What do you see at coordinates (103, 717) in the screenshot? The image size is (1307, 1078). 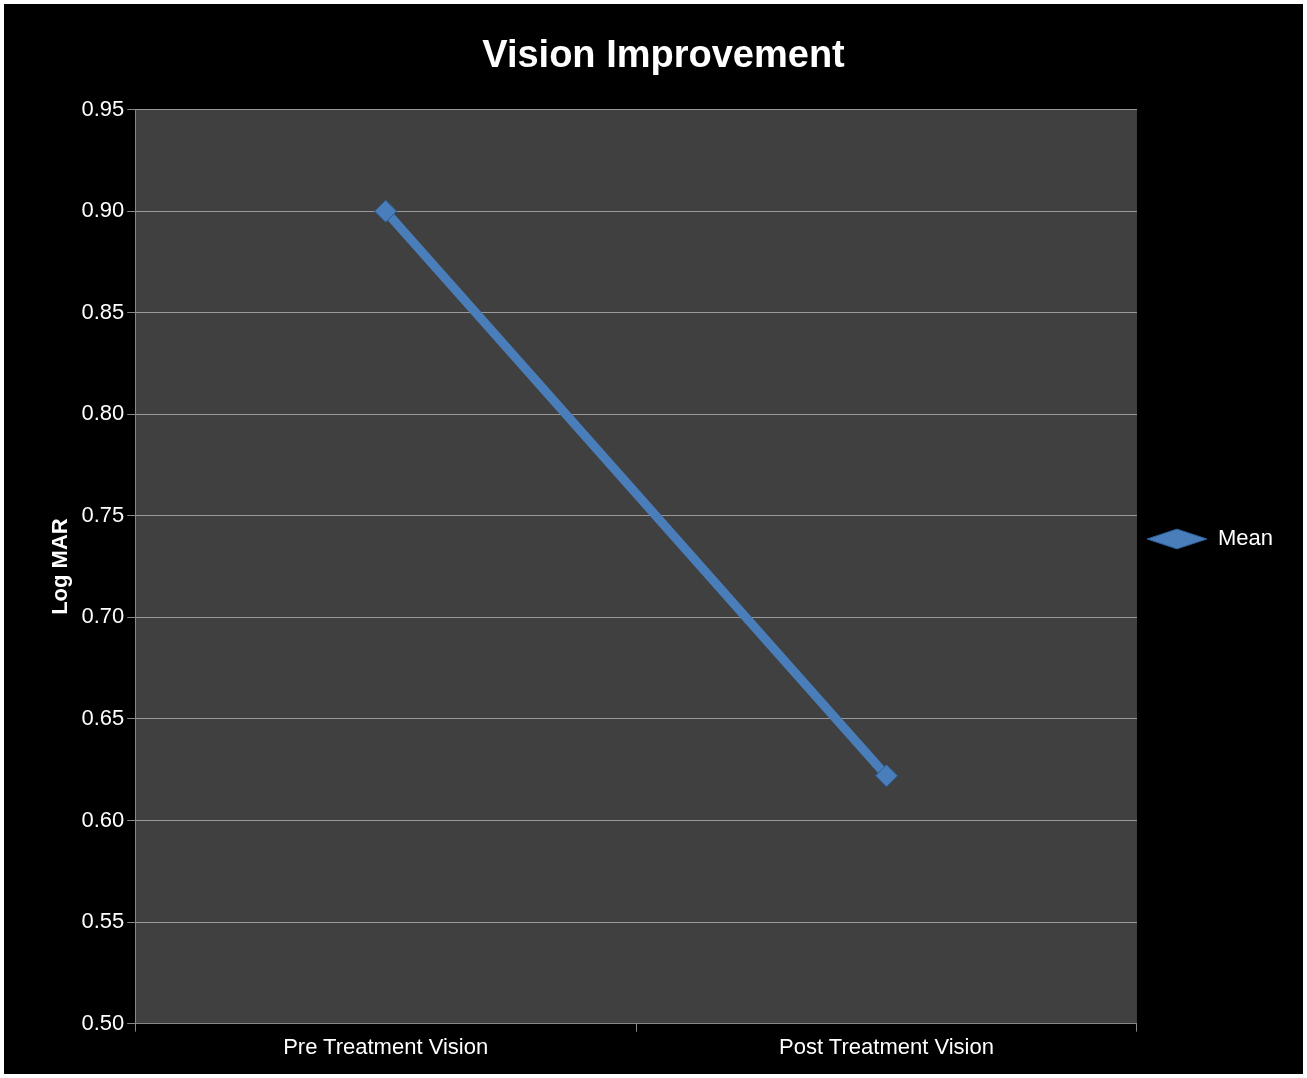 I see `y-tick-label: 0.65` at bounding box center [103, 717].